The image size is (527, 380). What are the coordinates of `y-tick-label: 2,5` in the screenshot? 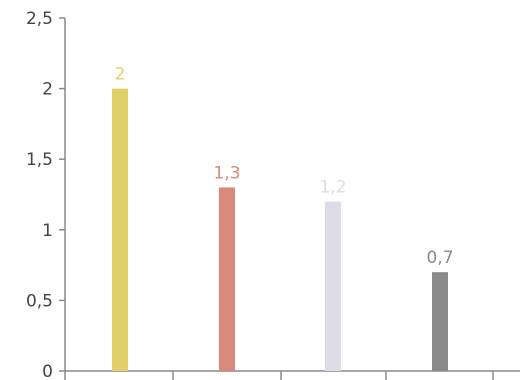 It's located at (39, 19).